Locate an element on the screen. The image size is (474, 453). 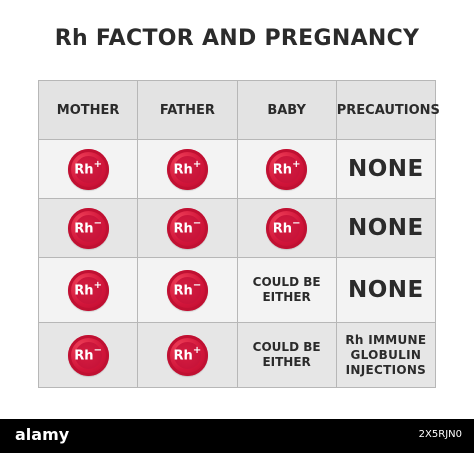
precautions-cell: Rh IMMUNE GLOBULIN INJECTIONS is located at coordinates (386, 355).